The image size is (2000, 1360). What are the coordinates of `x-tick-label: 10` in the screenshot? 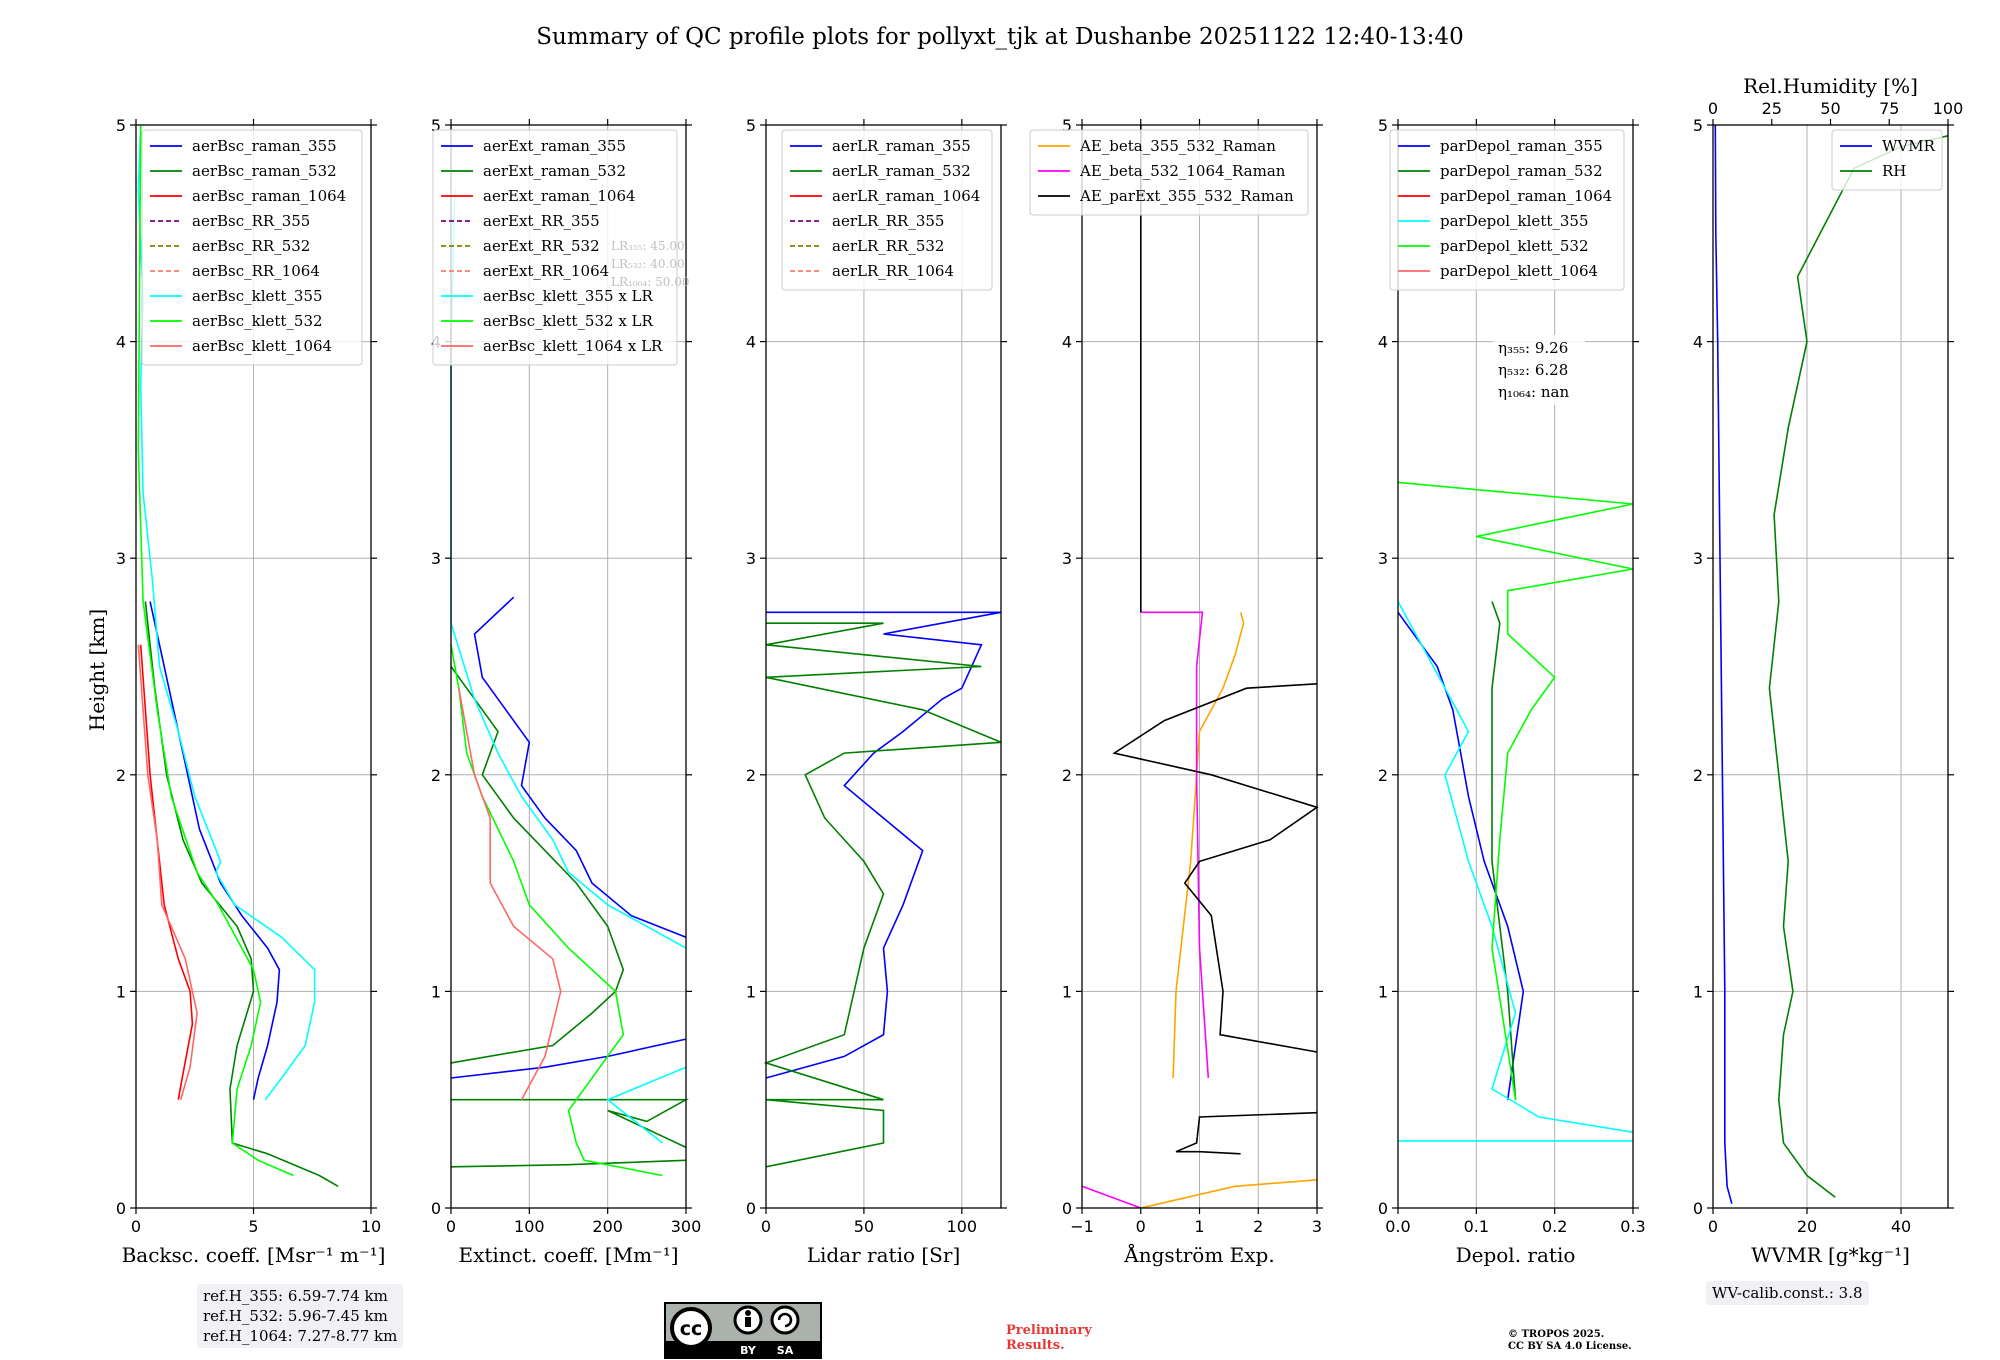 It's located at (371, 1226).